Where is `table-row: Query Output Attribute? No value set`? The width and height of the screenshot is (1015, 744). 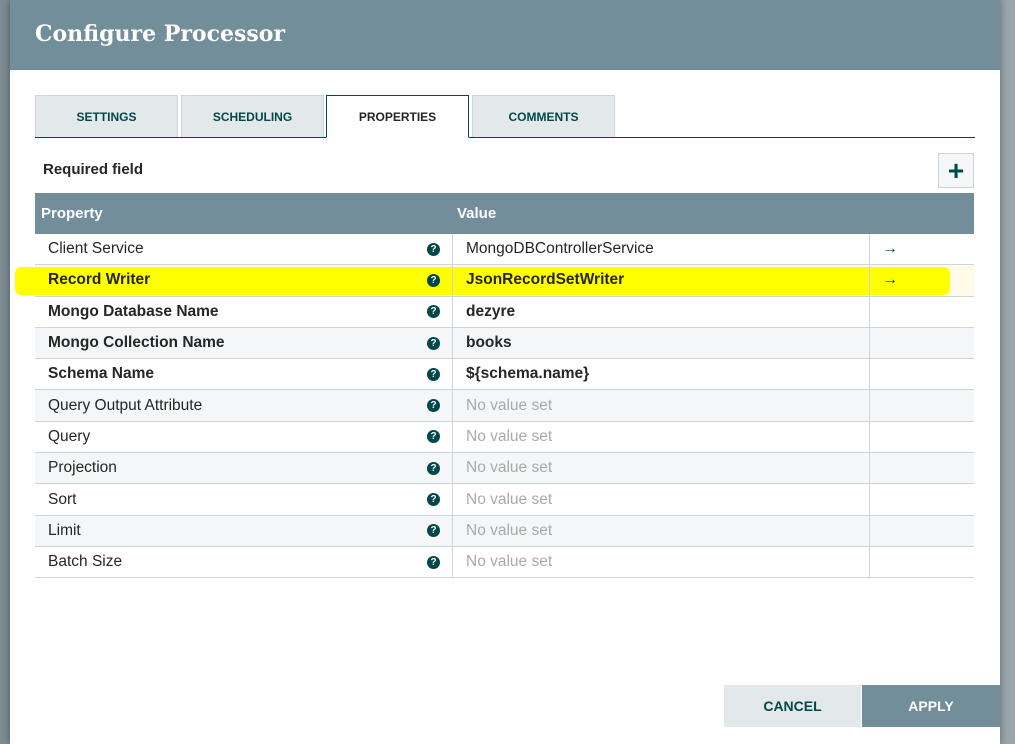 table-row: Query Output Attribute? No value set is located at coordinates (504, 406).